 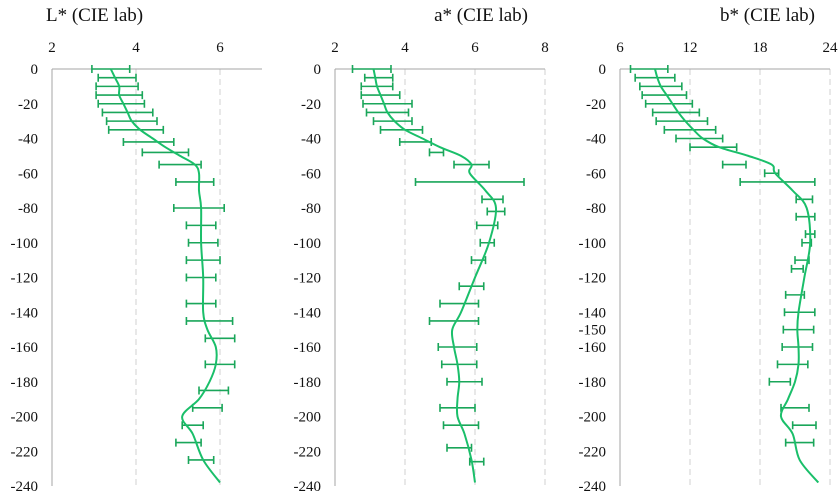 I want to click on x-tick-label: 4, so click(x=136, y=48).